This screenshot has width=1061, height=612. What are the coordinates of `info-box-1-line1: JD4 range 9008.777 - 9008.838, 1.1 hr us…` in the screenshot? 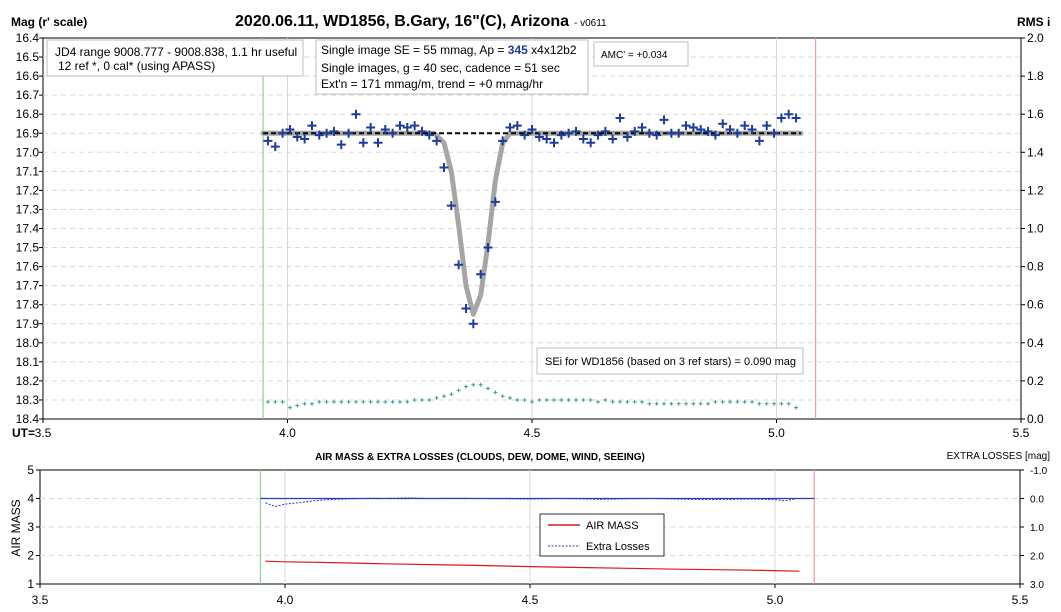 It's located at (176, 52).